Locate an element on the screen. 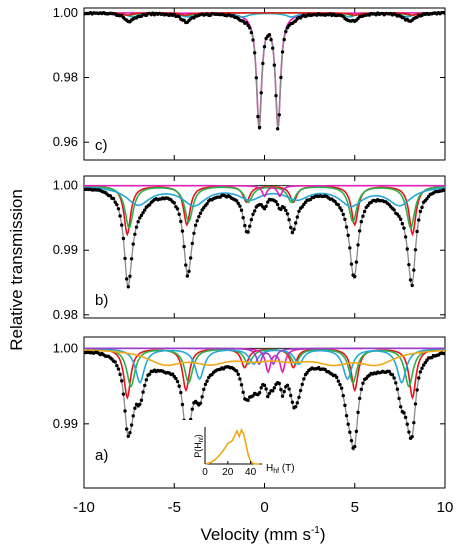 This screenshot has height=550, width=463. inset-y-label: P(Hhf) is located at coordinates (199, 446).